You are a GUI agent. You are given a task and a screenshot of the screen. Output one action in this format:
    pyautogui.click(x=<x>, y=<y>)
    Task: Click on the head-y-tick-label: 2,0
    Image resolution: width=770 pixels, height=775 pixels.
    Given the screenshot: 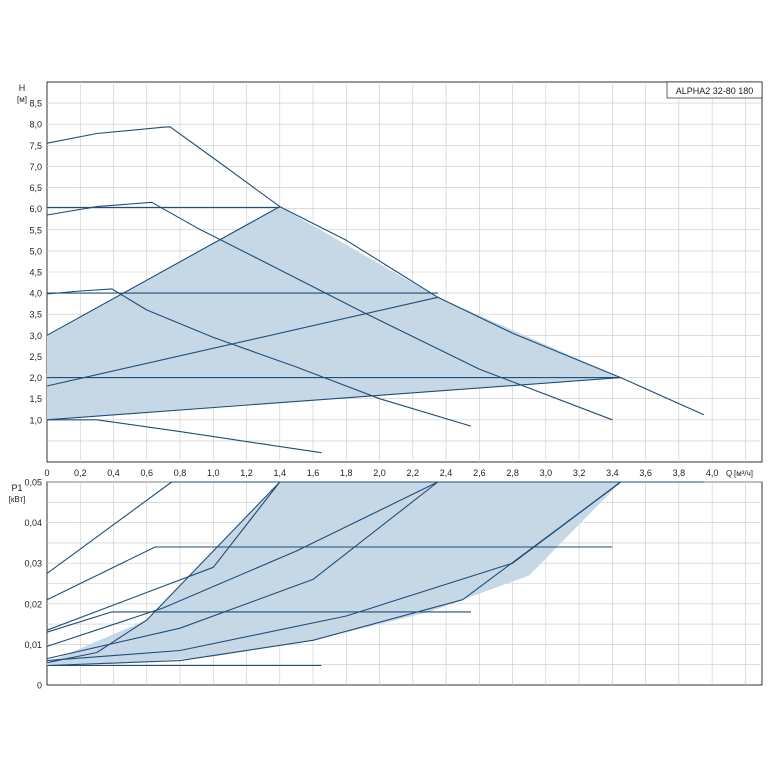 What is the action you would take?
    pyautogui.click(x=35, y=378)
    